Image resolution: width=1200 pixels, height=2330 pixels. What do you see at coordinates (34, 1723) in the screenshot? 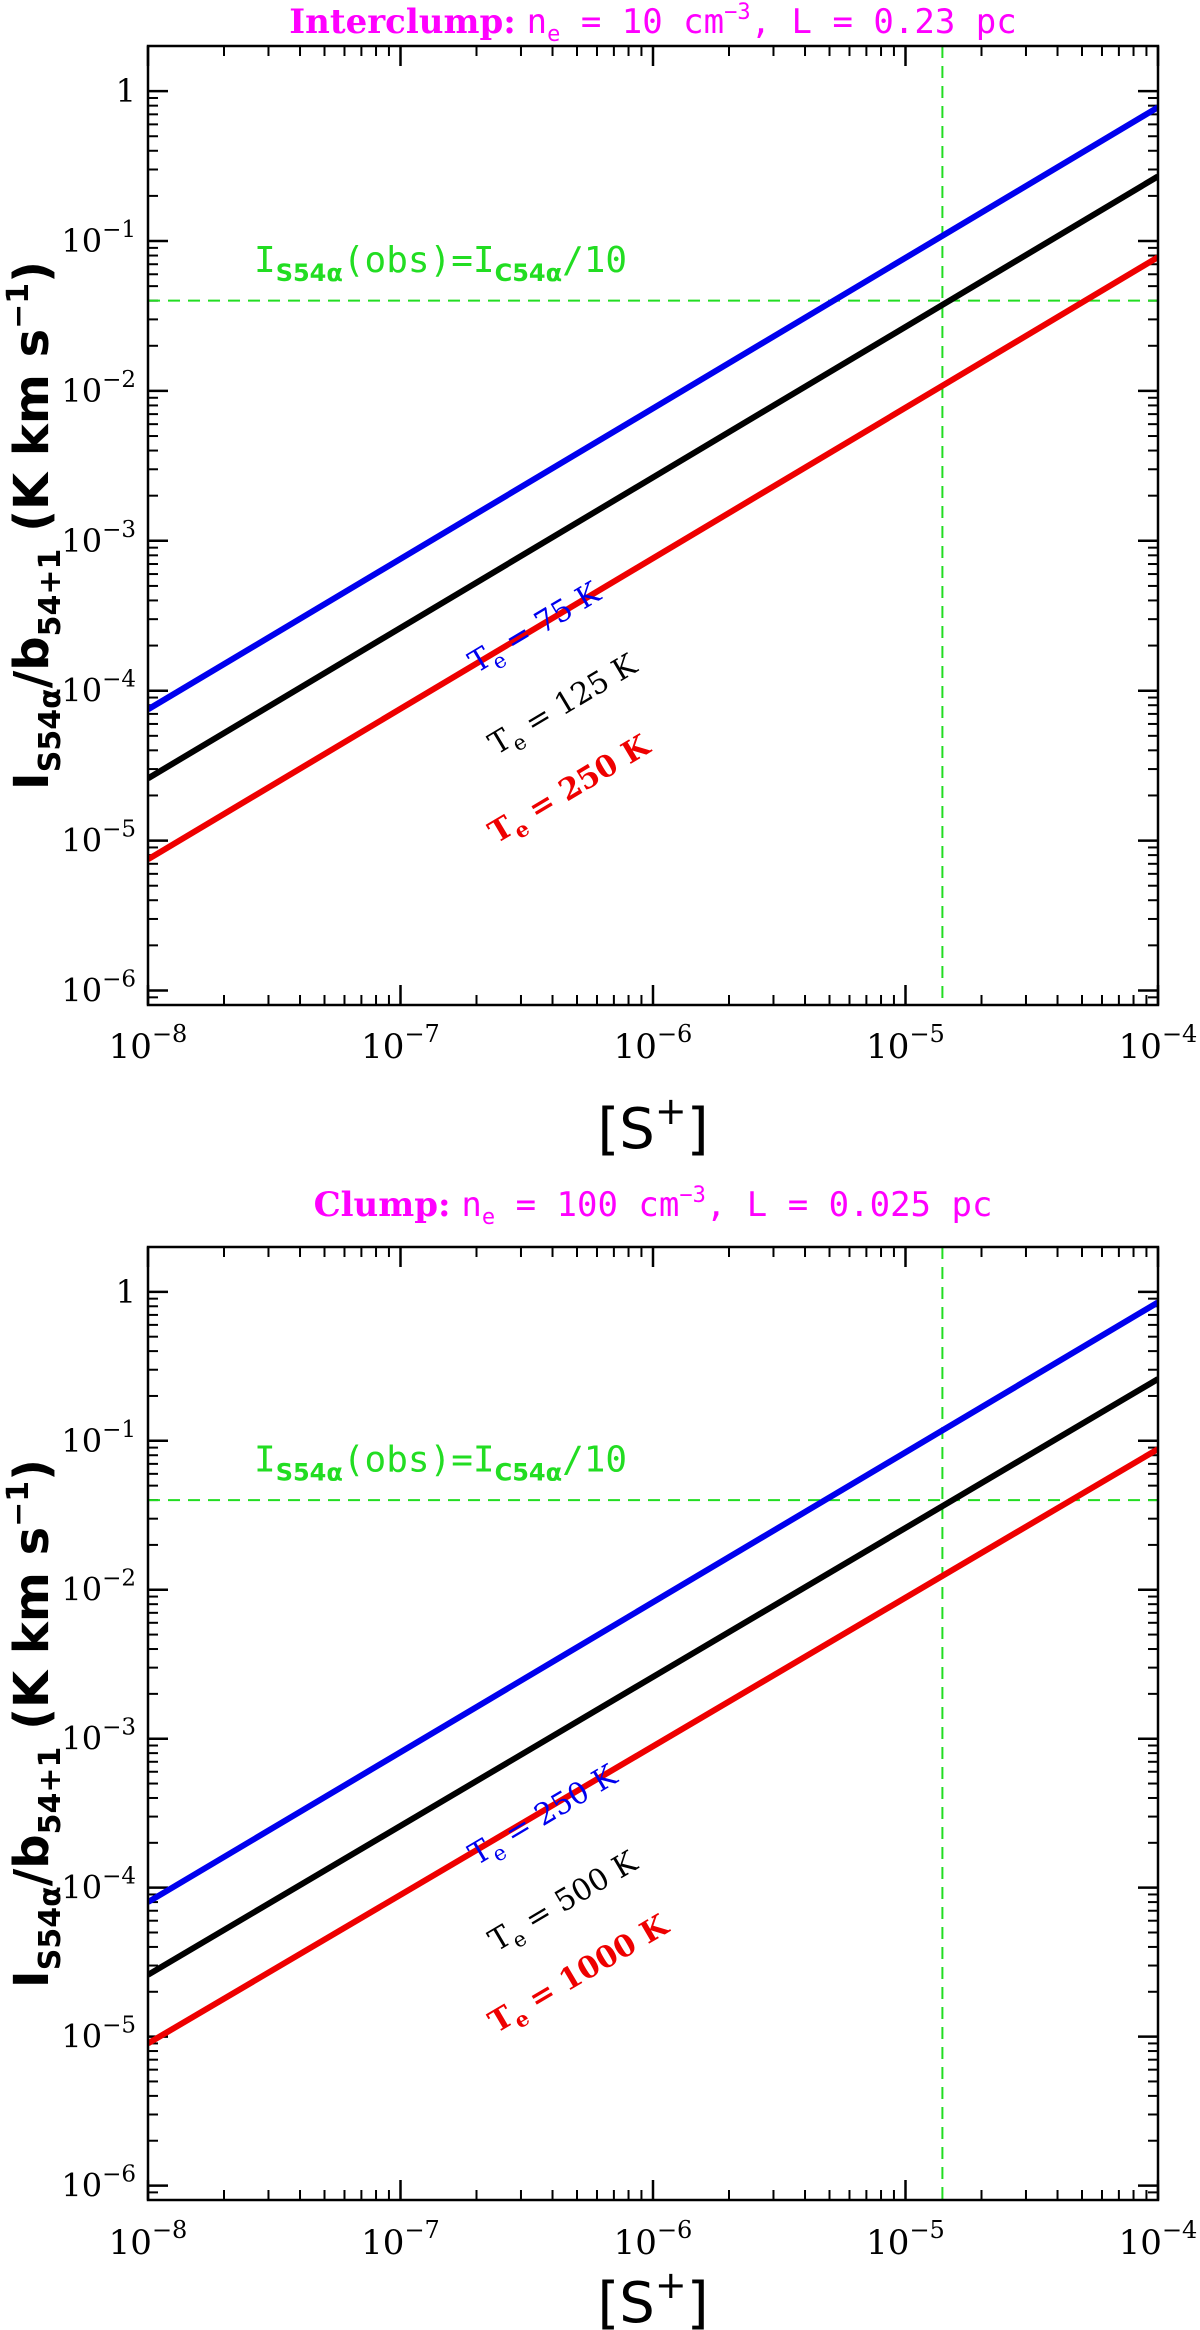
I see `y-axis-label: IS54α/b54+1 (K km s−1)` at bounding box center [34, 1723].